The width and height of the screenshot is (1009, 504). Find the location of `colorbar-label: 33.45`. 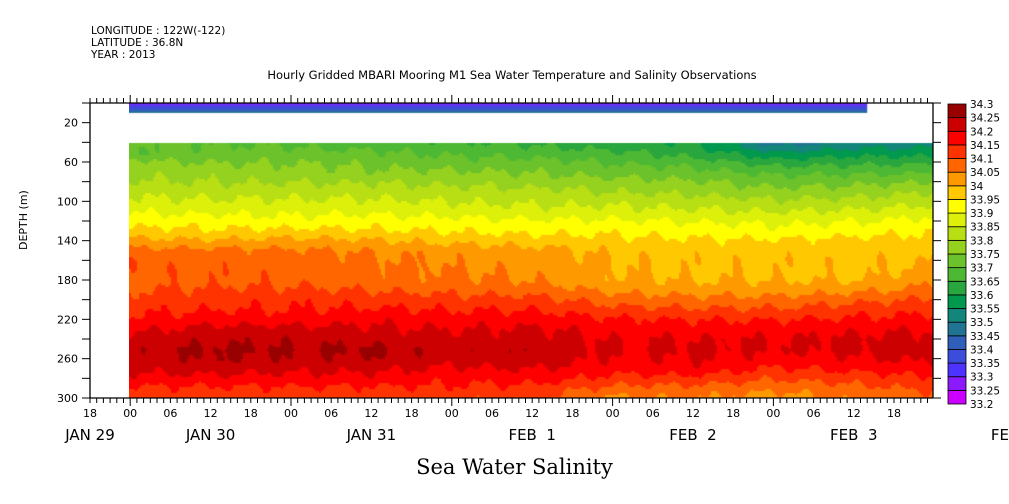

colorbar-label: 33.45 is located at coordinates (985, 337).